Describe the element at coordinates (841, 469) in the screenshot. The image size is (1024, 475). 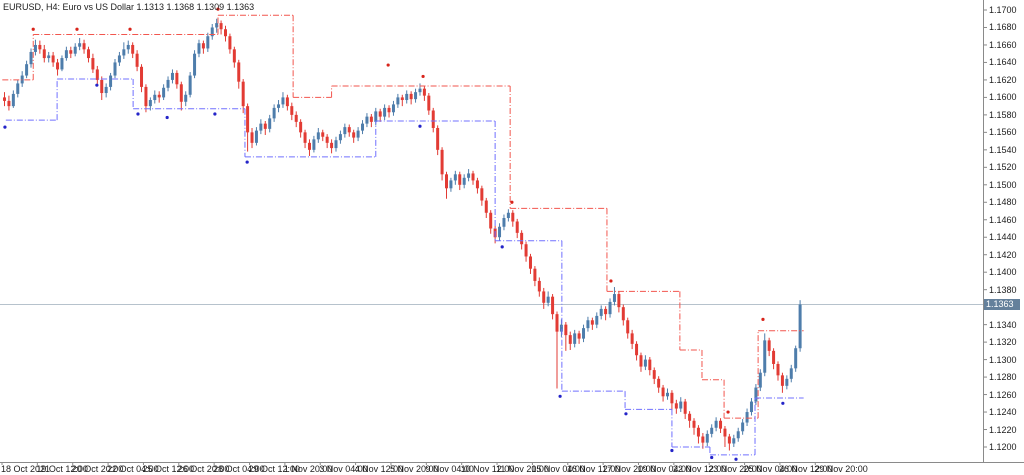
I see `time-tick-label: 29 Nov 20:00` at that location.